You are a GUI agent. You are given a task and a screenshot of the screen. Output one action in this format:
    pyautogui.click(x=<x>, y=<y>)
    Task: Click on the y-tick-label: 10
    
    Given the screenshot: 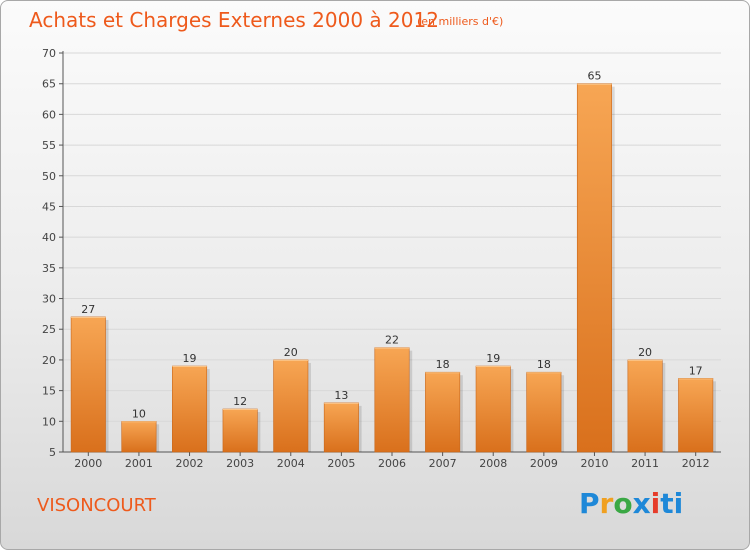 What is the action you would take?
    pyautogui.click(x=49, y=421)
    